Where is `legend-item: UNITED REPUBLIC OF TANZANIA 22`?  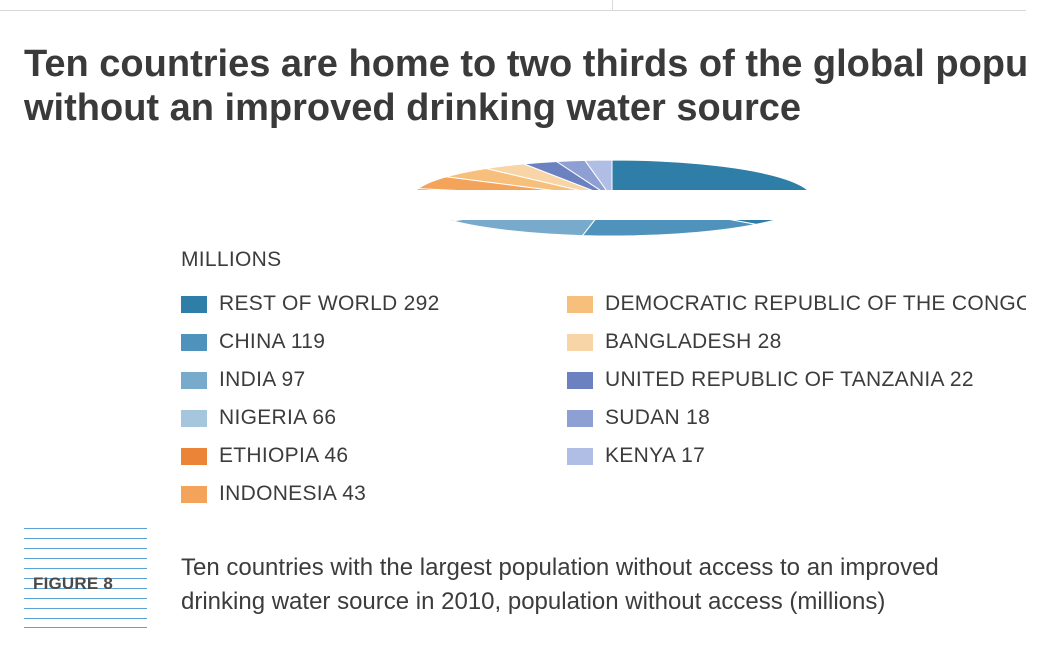 legend-item: UNITED REPUBLIC OF TANZANIA 22 is located at coordinates (796, 380).